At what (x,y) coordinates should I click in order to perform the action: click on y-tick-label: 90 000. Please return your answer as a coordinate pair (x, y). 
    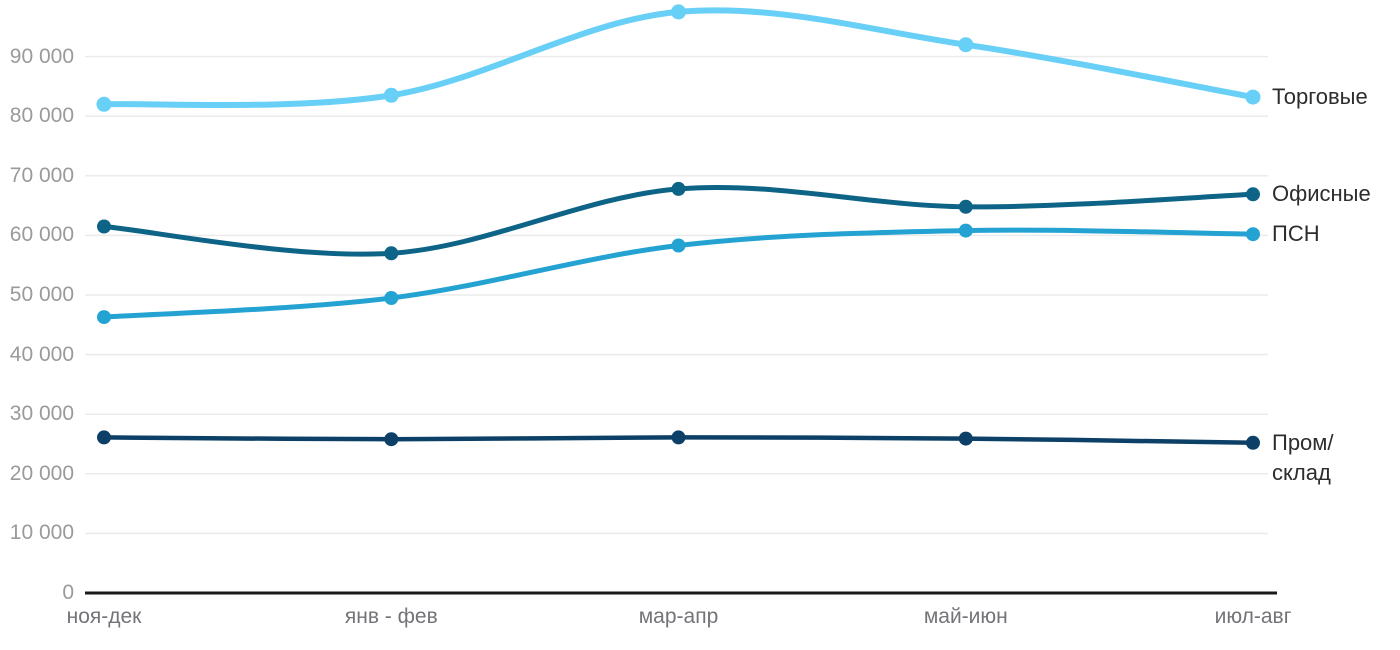
    Looking at the image, I should click on (41, 56).